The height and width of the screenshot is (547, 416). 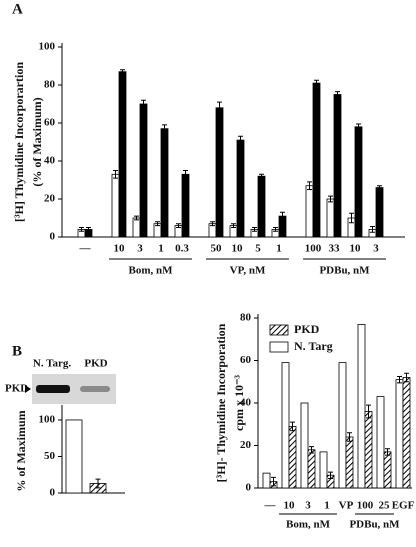 What do you see at coordinates (50, 123) in the screenshot?
I see `y-tick-label: 60` at bounding box center [50, 123].